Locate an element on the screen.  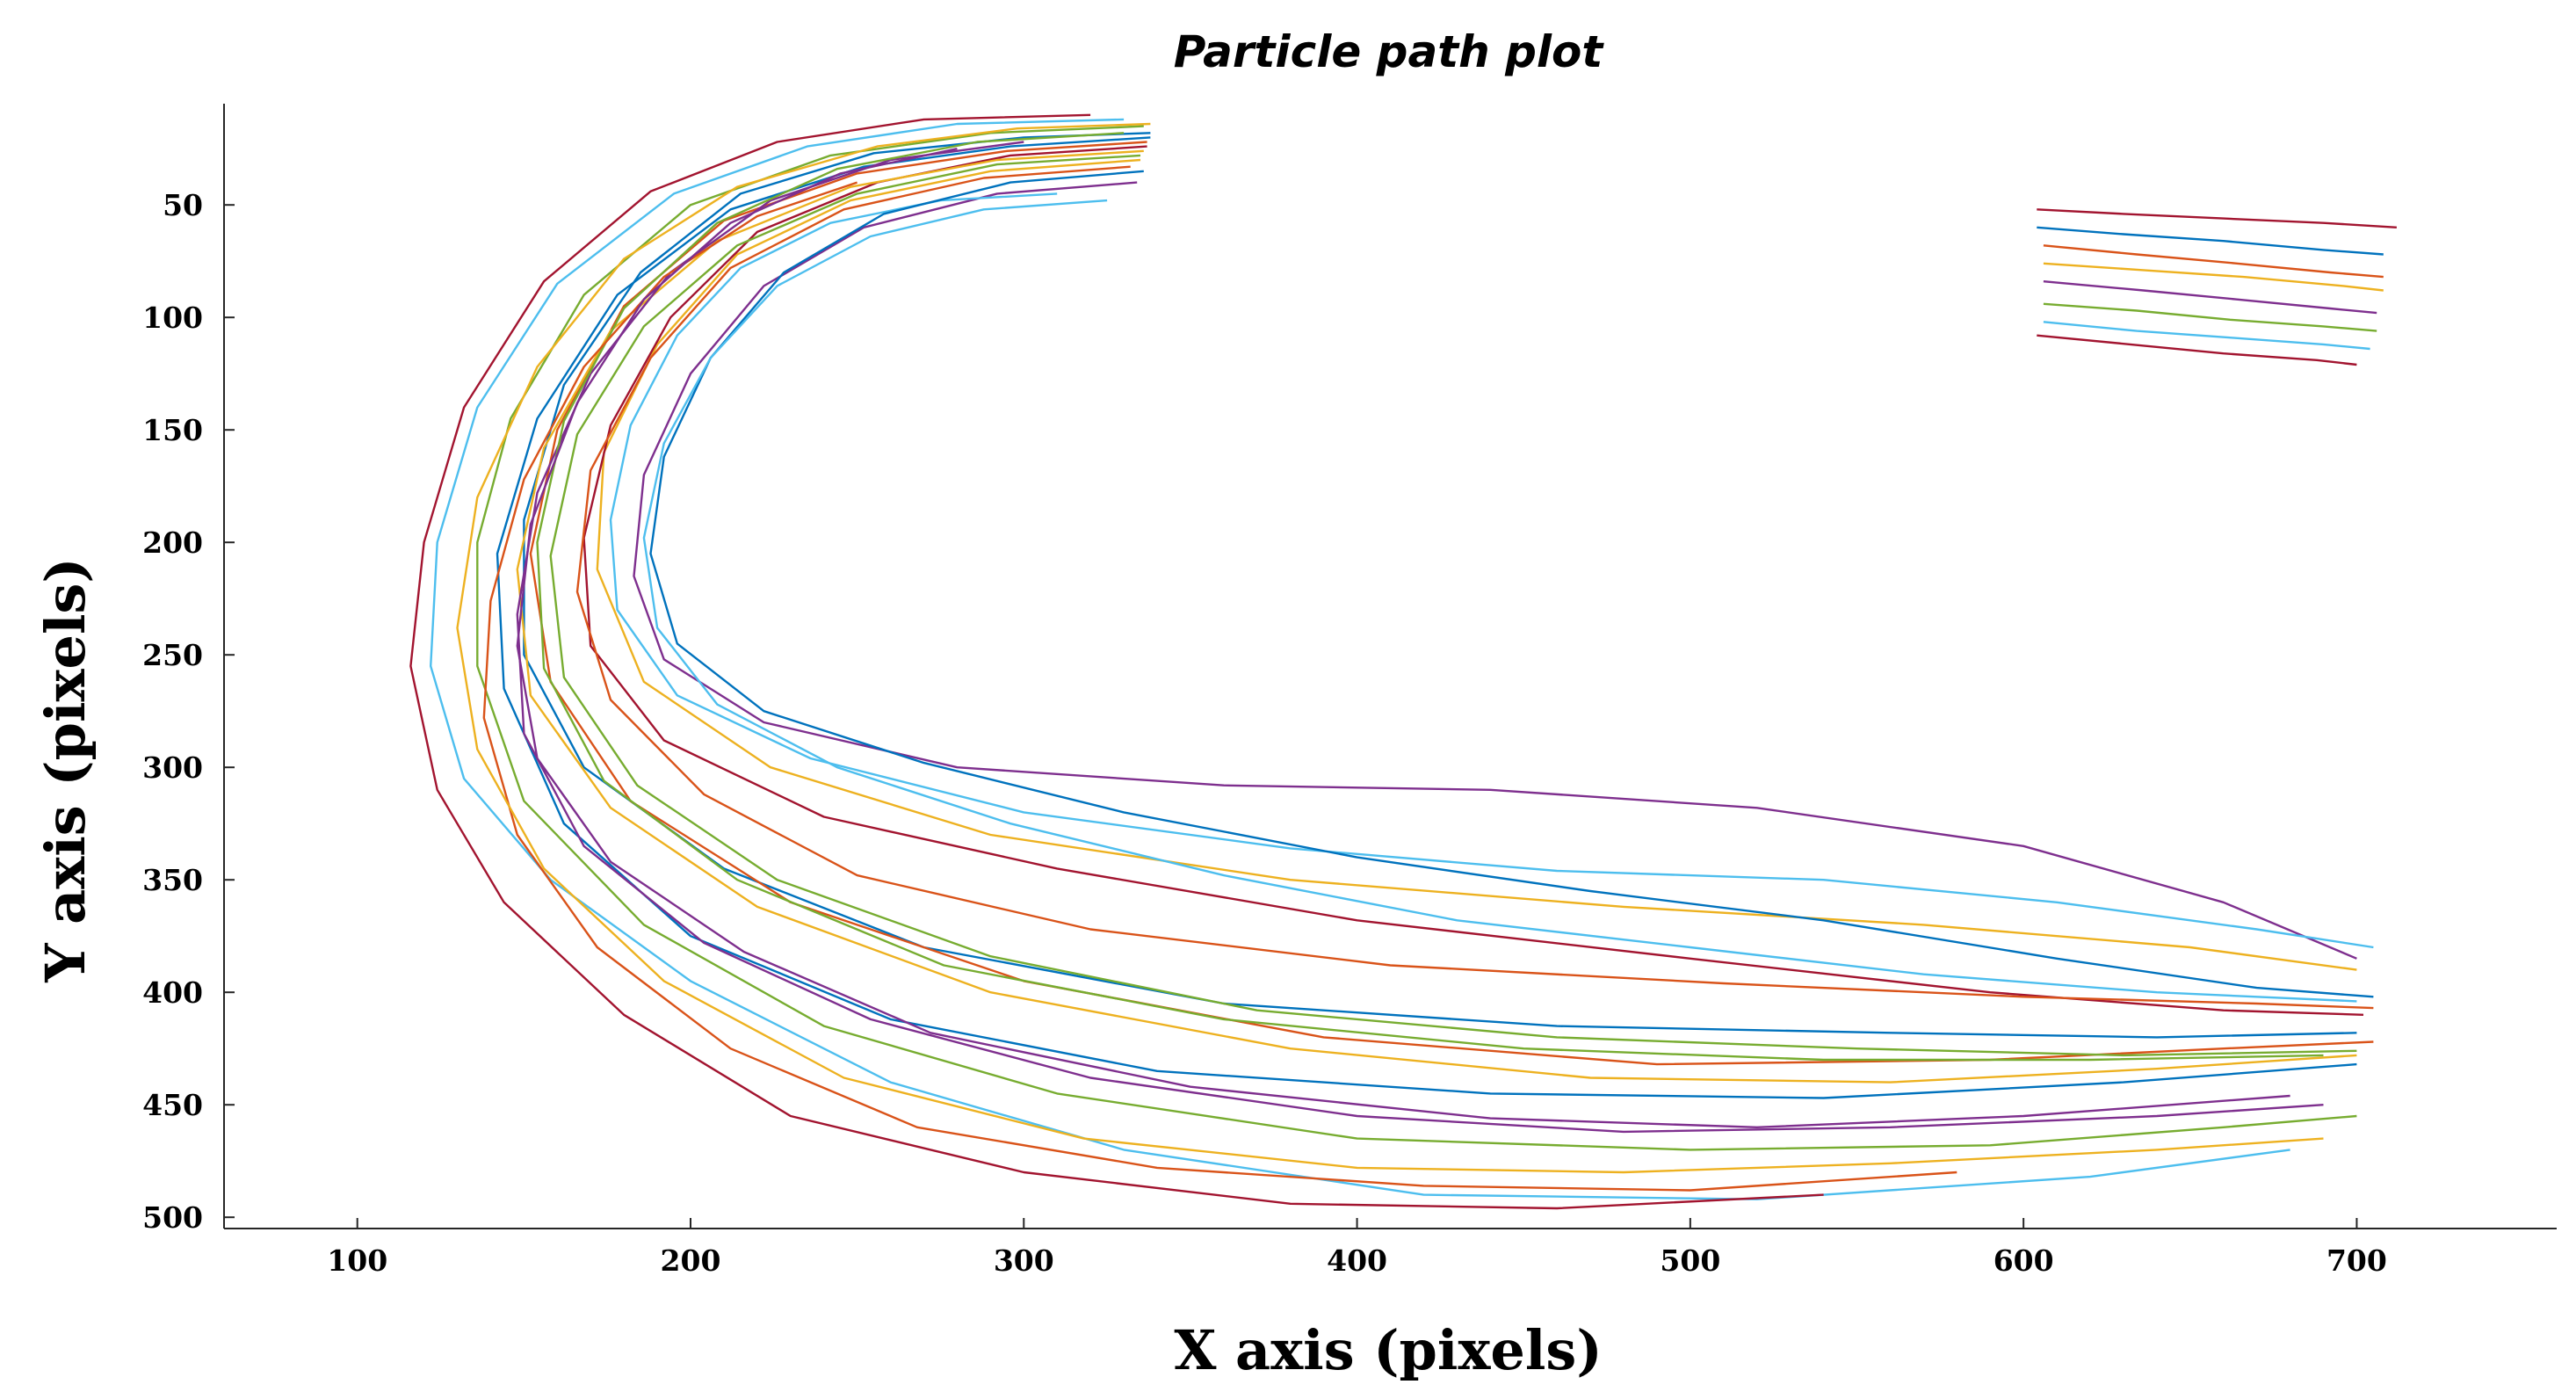
y-axis-ticks: 50 100 150 200 250 300 350 400 450 500 is located at coordinates (188, 711).